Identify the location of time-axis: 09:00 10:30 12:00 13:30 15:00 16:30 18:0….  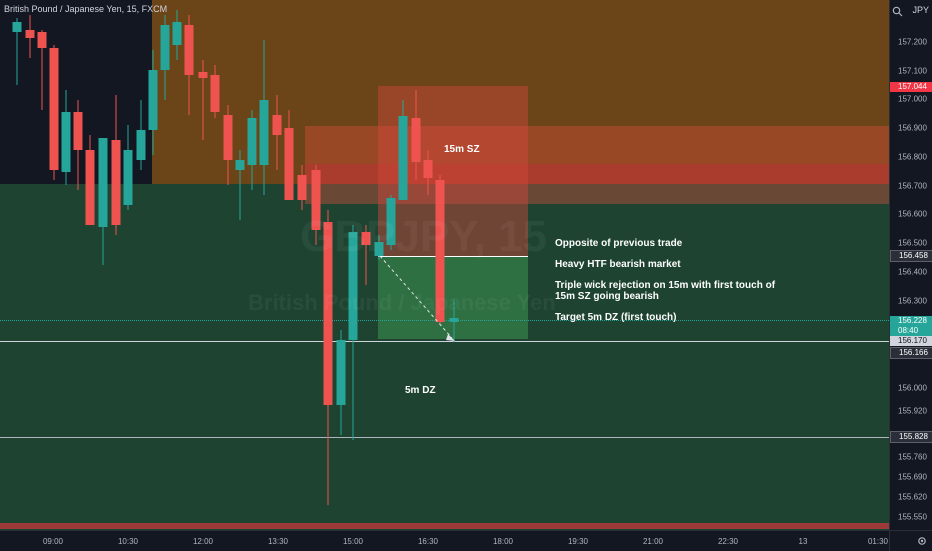
(444, 540).